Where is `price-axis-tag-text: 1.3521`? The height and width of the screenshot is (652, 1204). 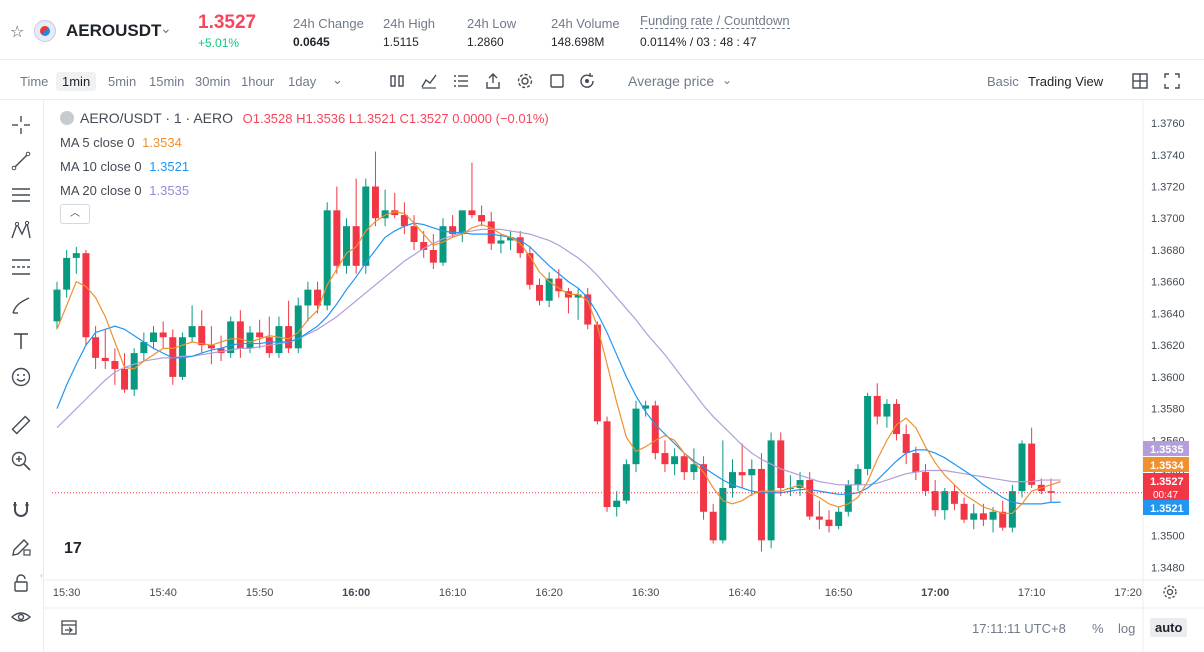
price-axis-tag-text: 1.3521 is located at coordinates (1167, 509).